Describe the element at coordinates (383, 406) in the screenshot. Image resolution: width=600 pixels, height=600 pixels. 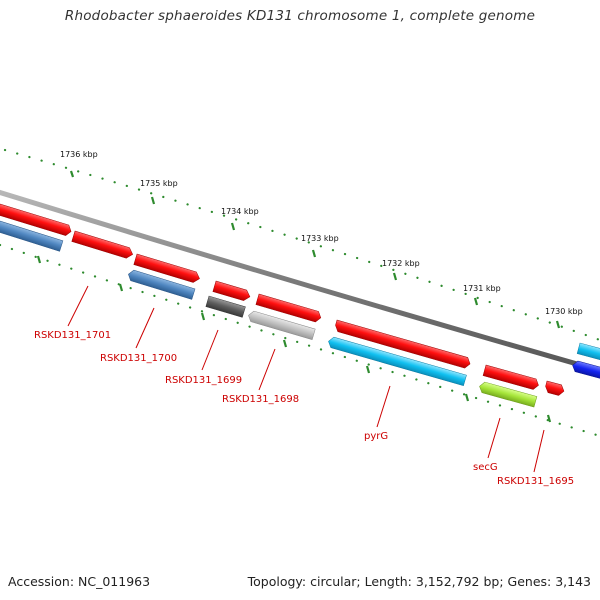
I see `leader-line-pyrg` at that location.